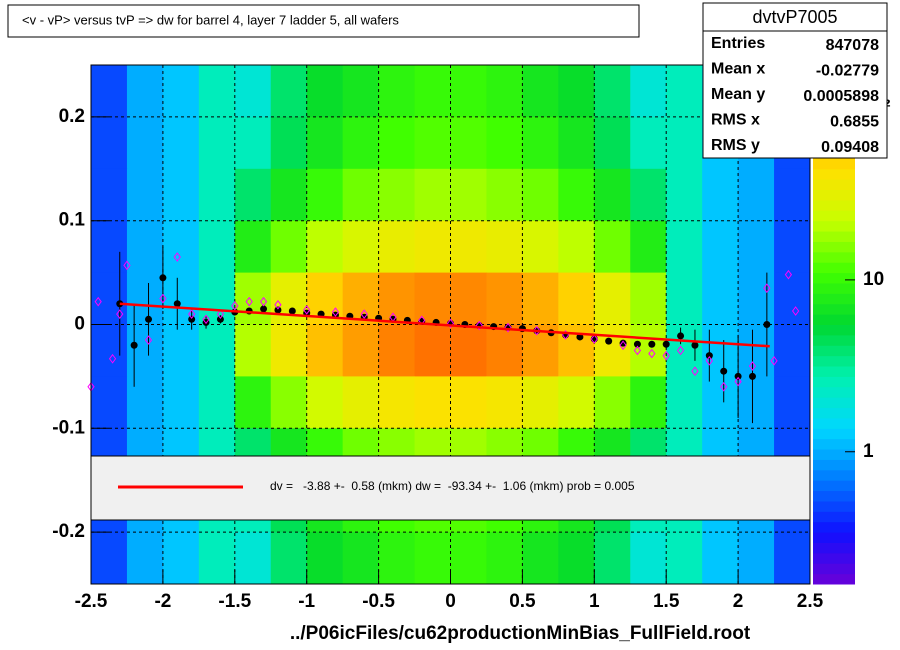 This screenshot has width=900, height=650. Describe the element at coordinates (794, 17) in the screenshot. I see `stats-title: dvtvP7005` at that location.